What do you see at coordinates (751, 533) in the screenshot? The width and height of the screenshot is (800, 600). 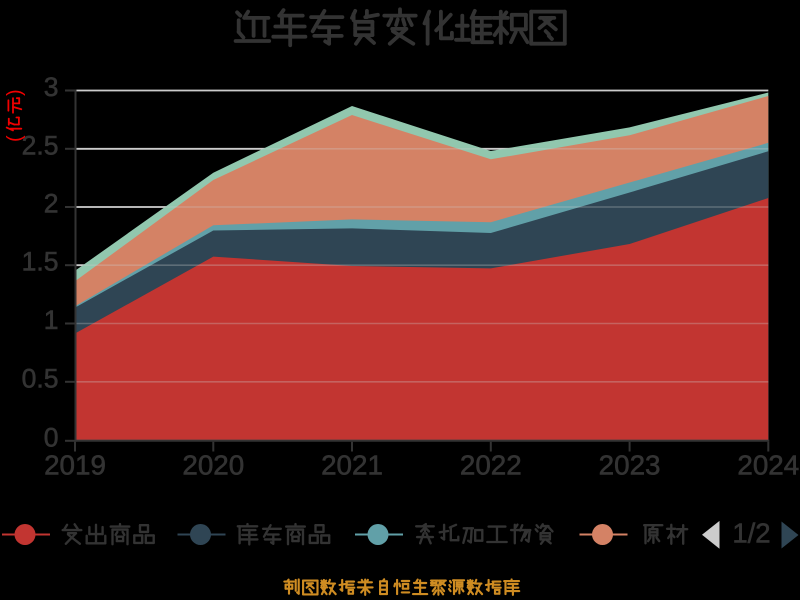 I see `svg-text: 1/2` at bounding box center [751, 533].